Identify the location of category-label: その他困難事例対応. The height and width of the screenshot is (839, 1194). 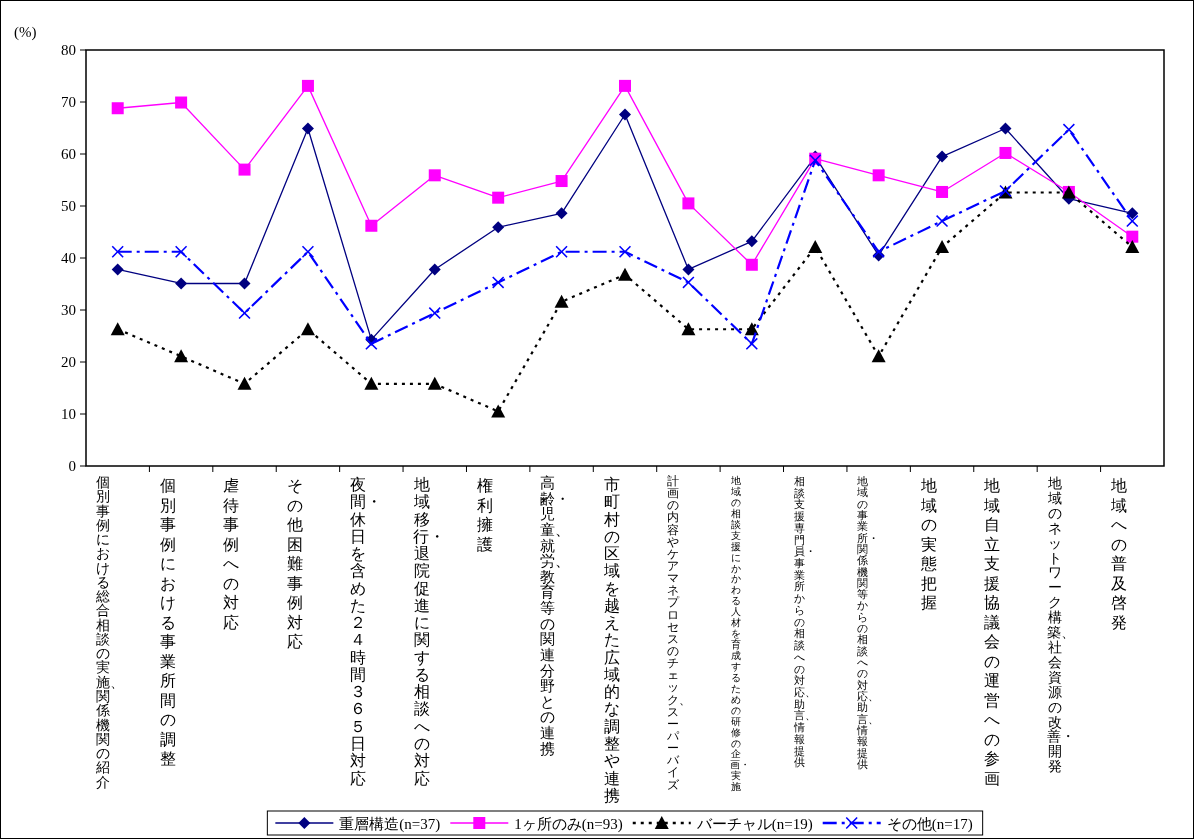
(294, 563).